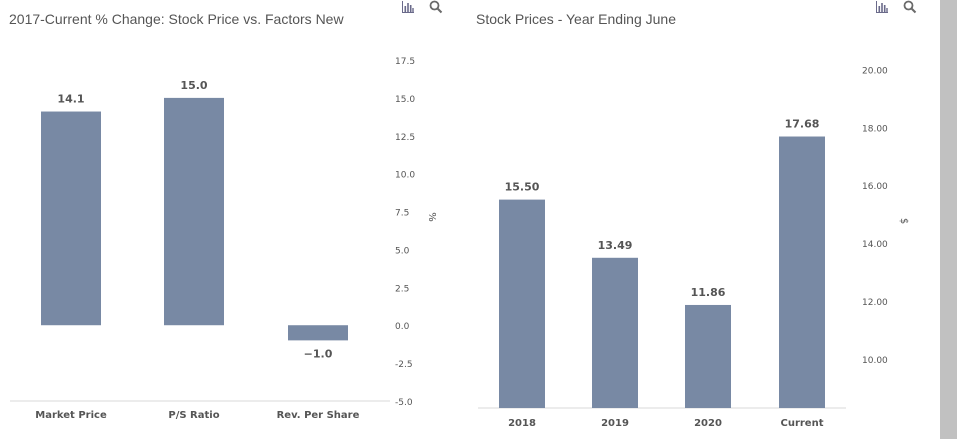 The width and height of the screenshot is (957, 439). I want to click on chart-left-y-tick-label: 15.0, so click(405, 100).